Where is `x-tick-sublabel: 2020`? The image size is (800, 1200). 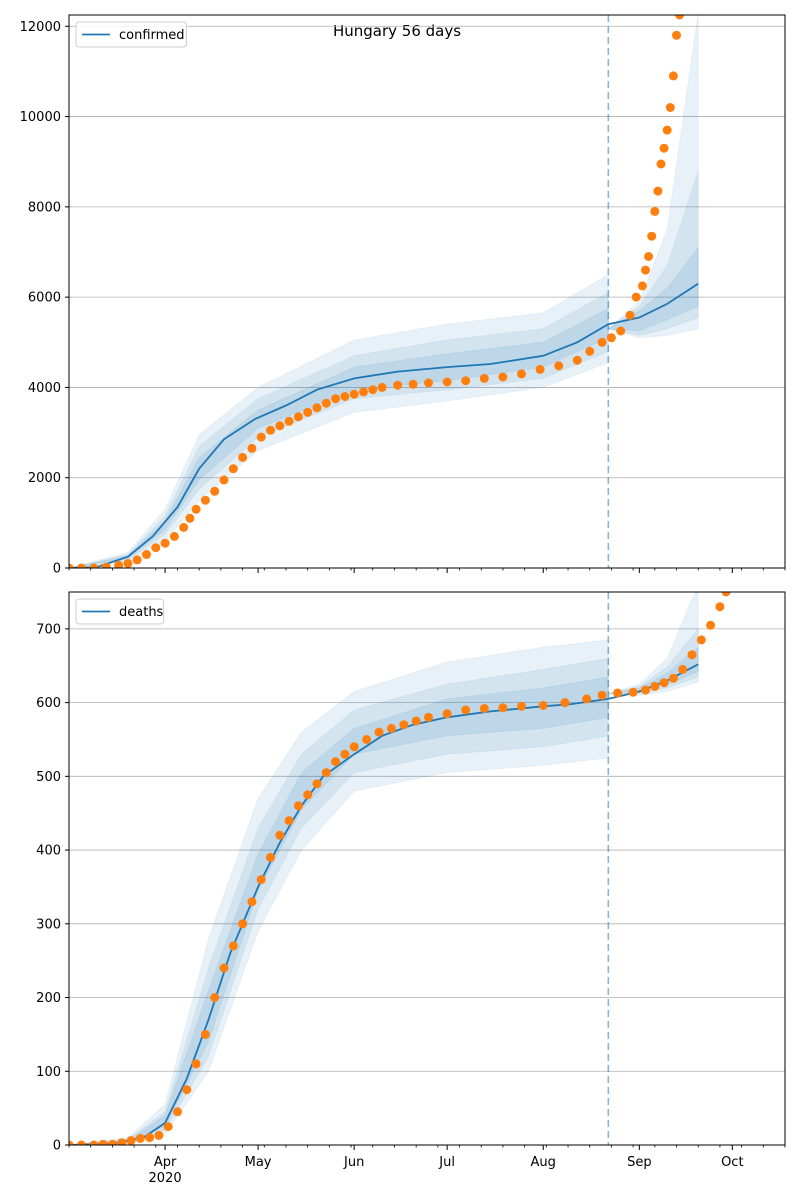 x-tick-sublabel: 2020 is located at coordinates (165, 1178).